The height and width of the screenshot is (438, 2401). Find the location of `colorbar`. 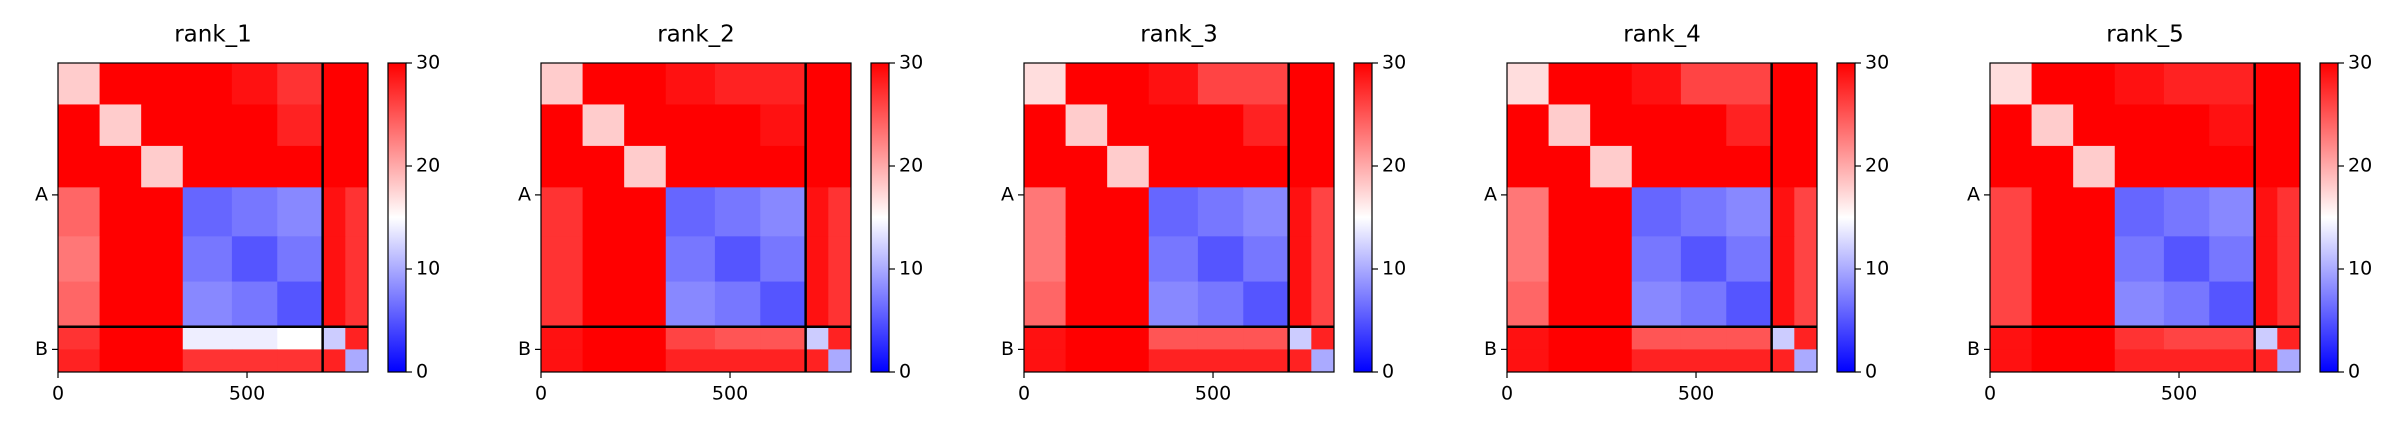

colorbar is located at coordinates (2329, 217).